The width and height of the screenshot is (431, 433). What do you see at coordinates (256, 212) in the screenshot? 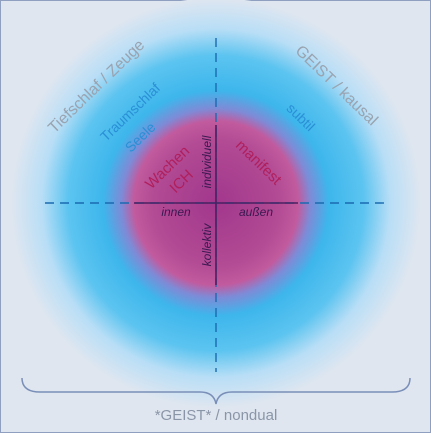
I see `axis-right-label: außen` at bounding box center [256, 212].